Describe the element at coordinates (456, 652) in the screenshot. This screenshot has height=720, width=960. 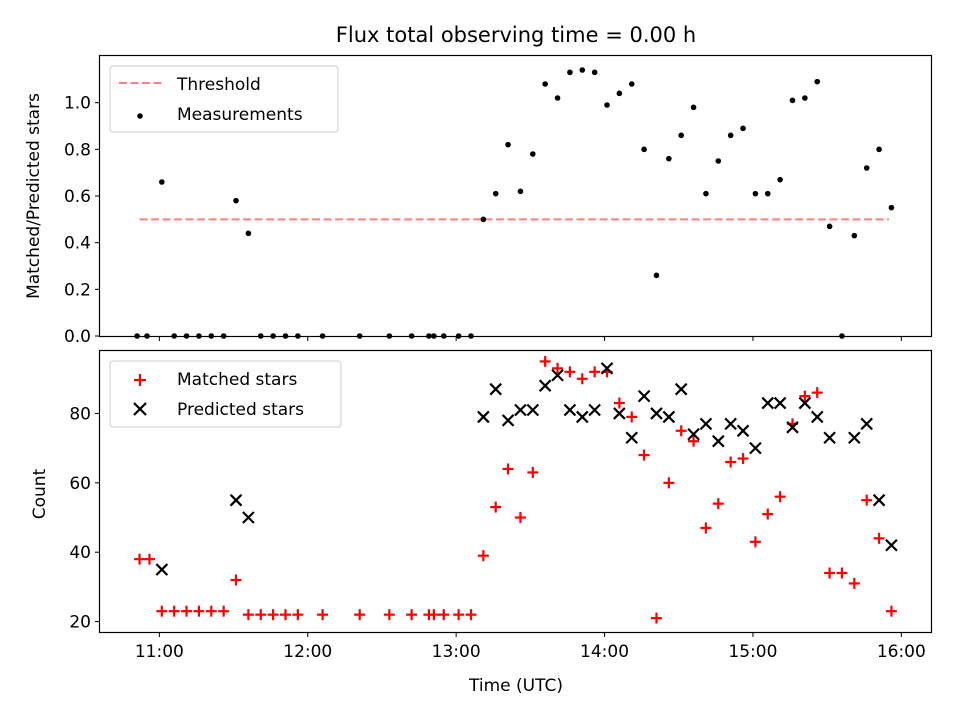
I see `bottom-x-tick-label: 13:00` at that location.